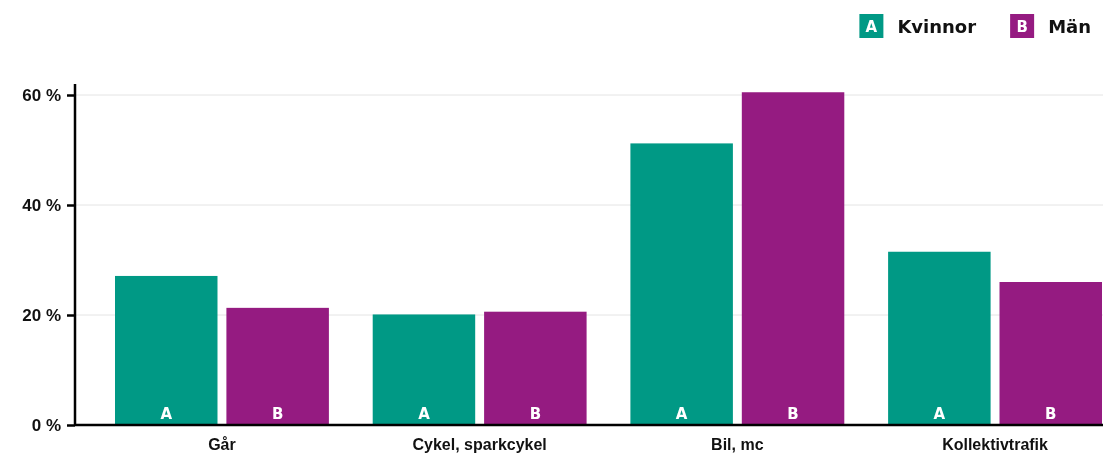 This screenshot has height=460, width=1103. What do you see at coordinates (1069, 26) in the screenshot?
I see `legend-label: Män` at bounding box center [1069, 26].